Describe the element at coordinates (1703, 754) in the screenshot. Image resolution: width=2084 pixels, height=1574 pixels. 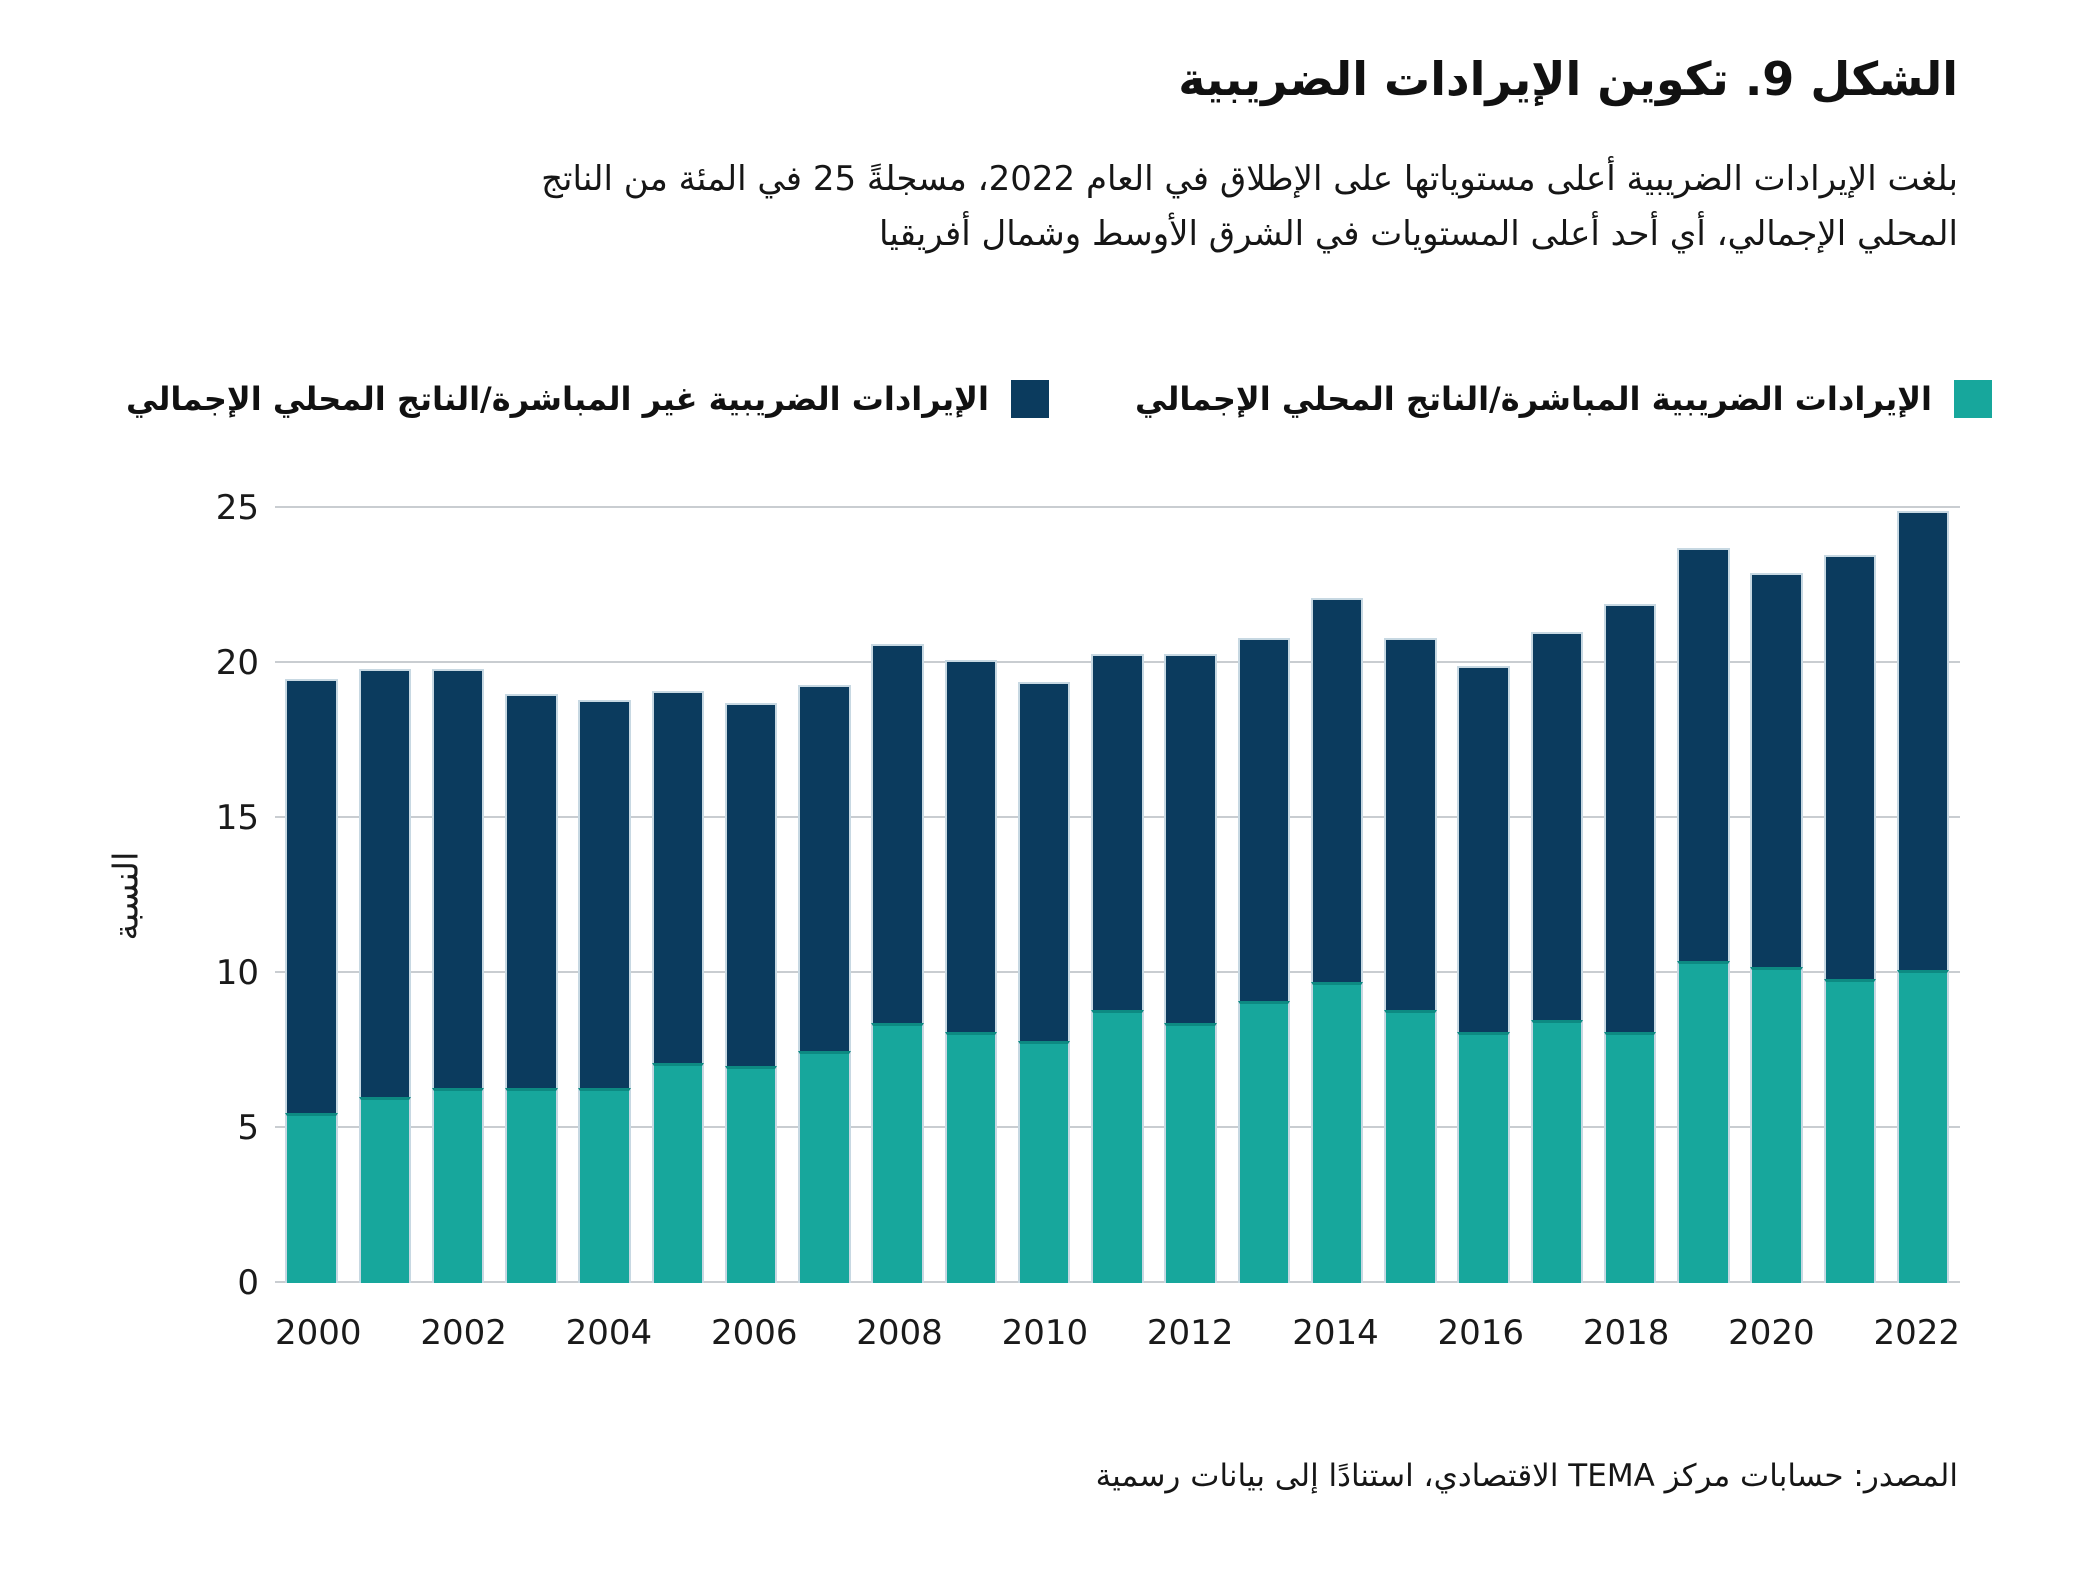
I see `bar-2019-indirect-segment` at that location.